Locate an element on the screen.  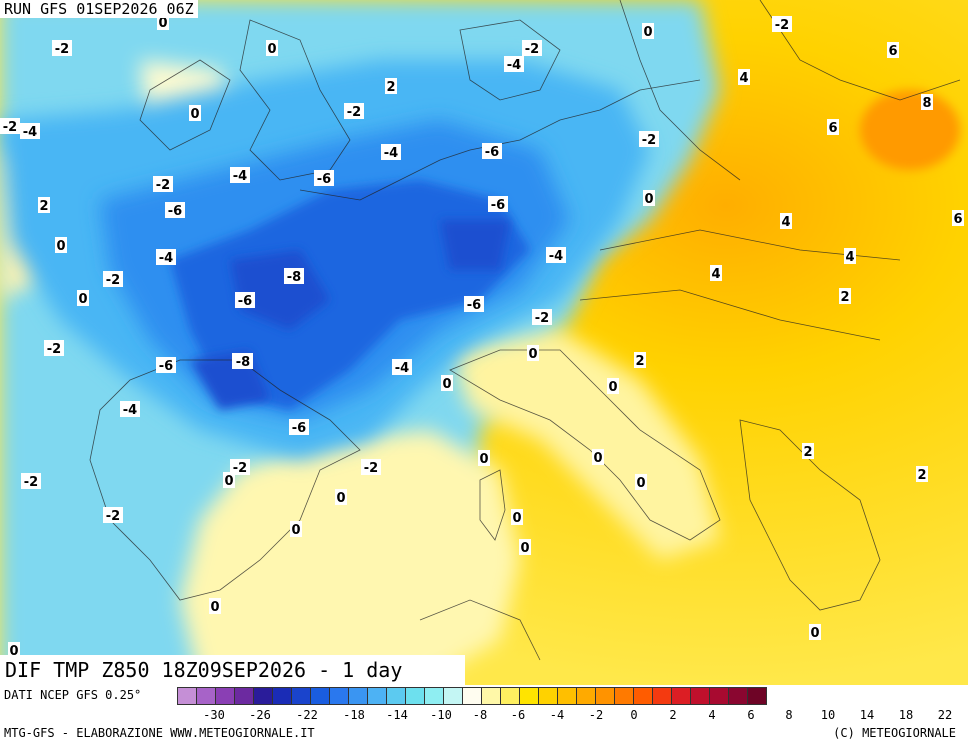
legend-tick-label: 2 is located at coordinates (673, 715).